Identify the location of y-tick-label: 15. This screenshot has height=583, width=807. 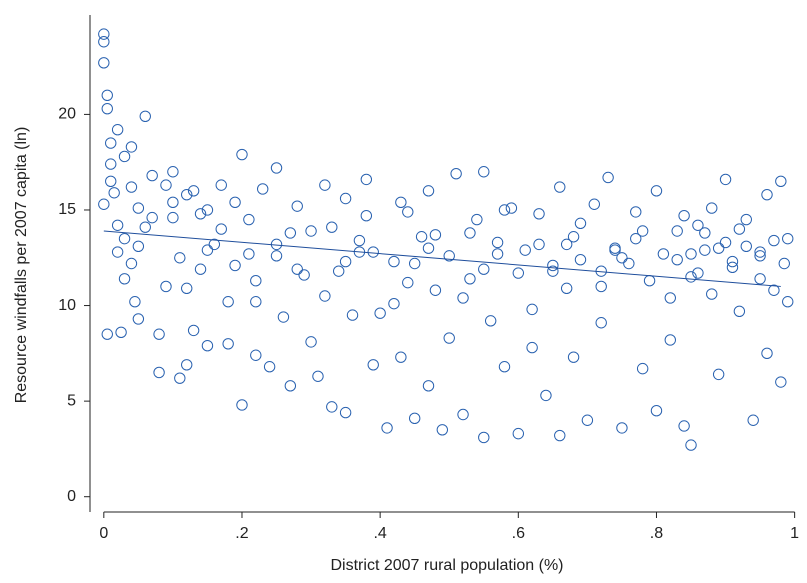
(67, 209).